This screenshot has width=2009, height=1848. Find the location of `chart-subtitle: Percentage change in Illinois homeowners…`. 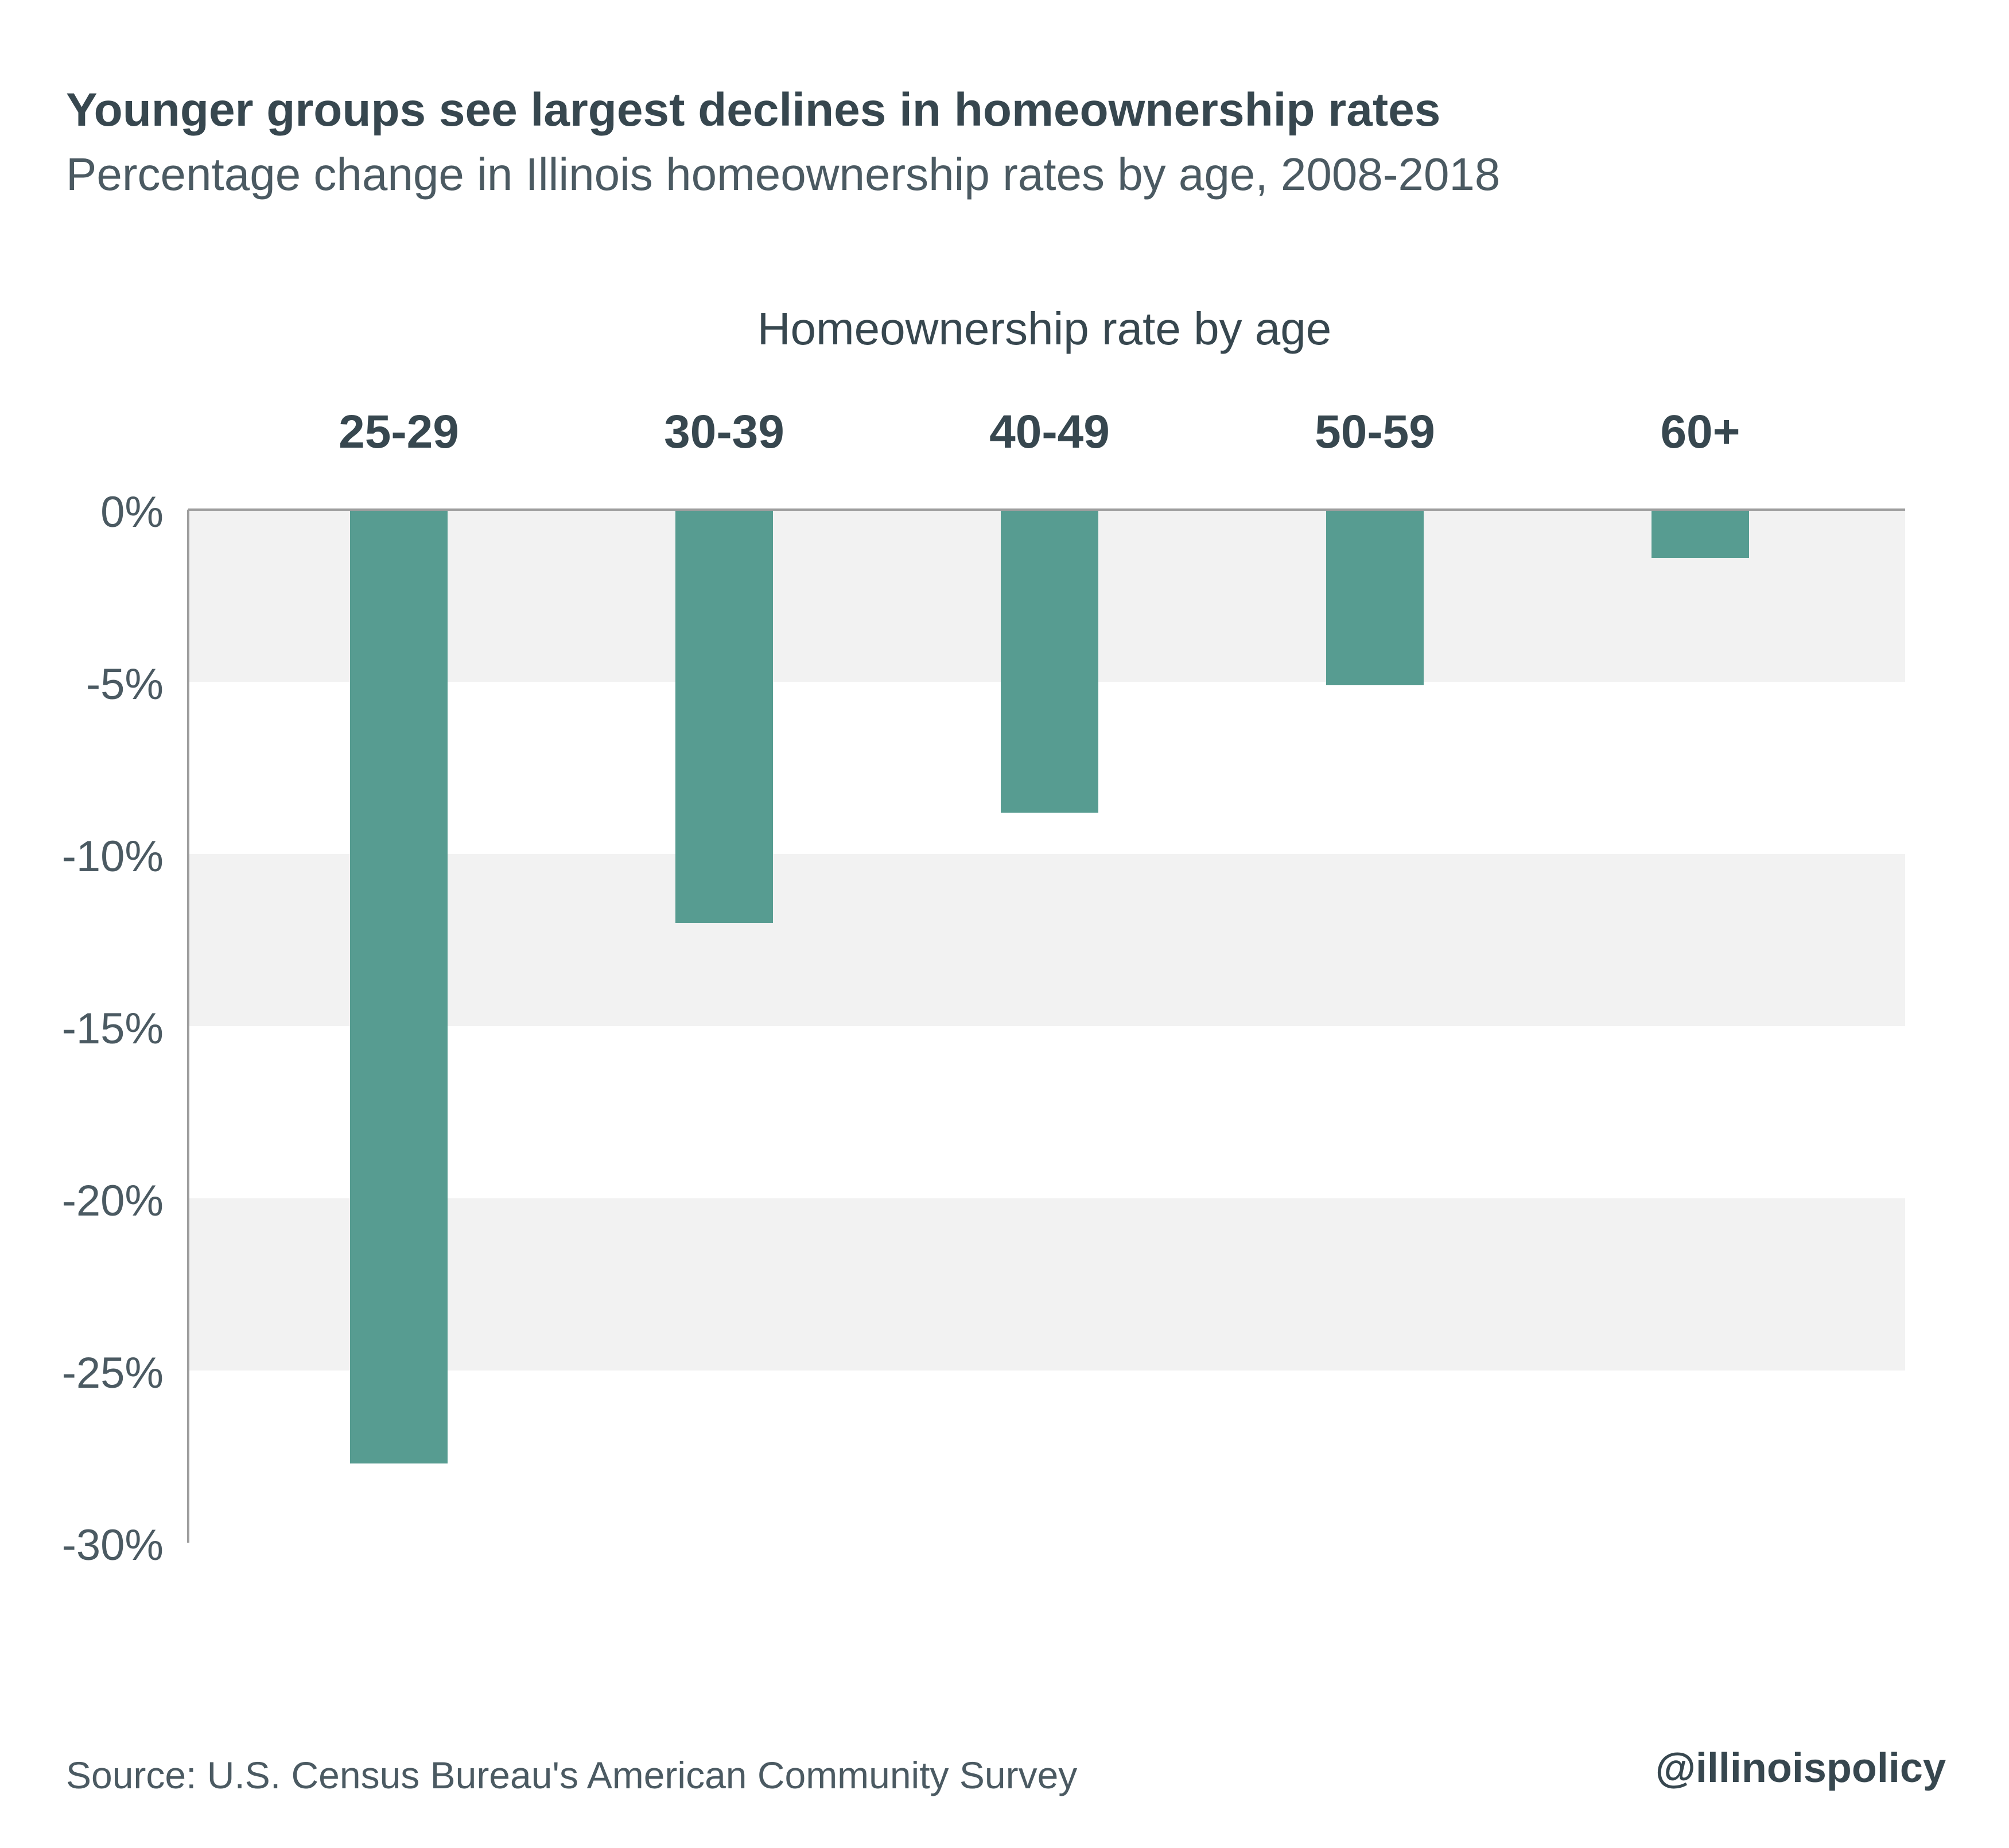

chart-subtitle: Percentage change in Illinois homeowners… is located at coordinates (783, 174).